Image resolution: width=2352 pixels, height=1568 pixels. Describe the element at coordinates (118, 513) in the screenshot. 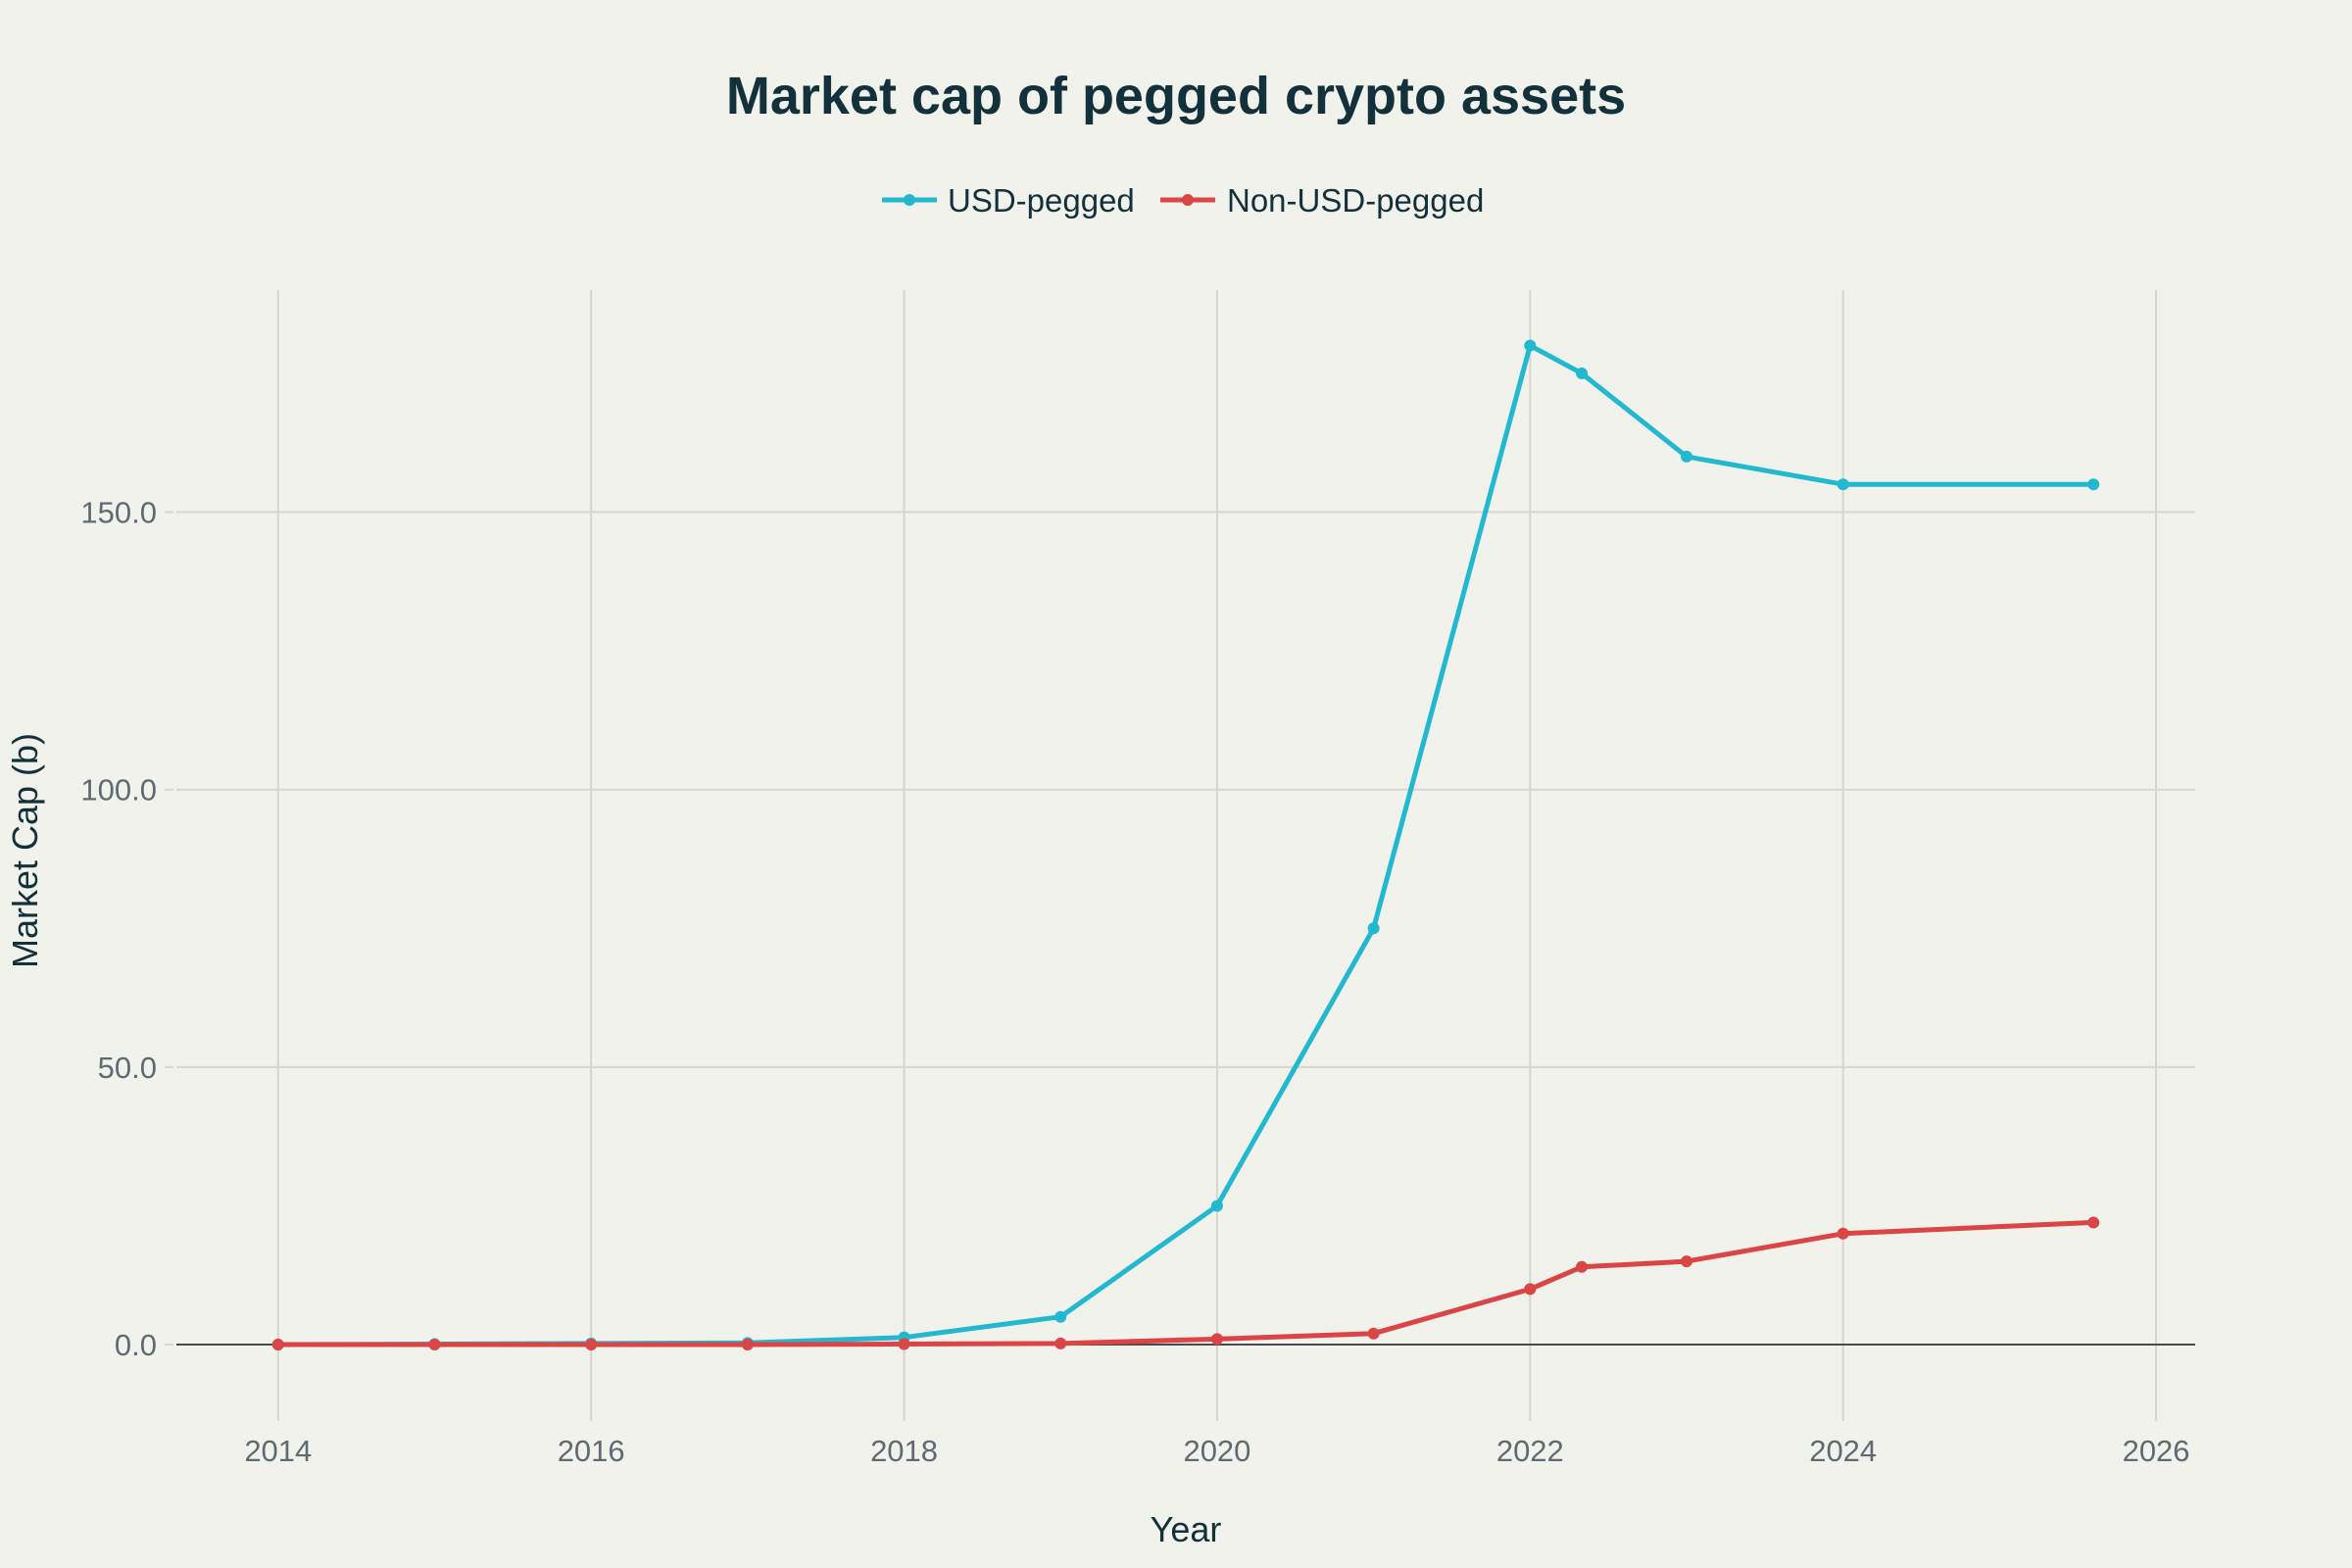

I see `y-tick-label: 150.0` at that location.